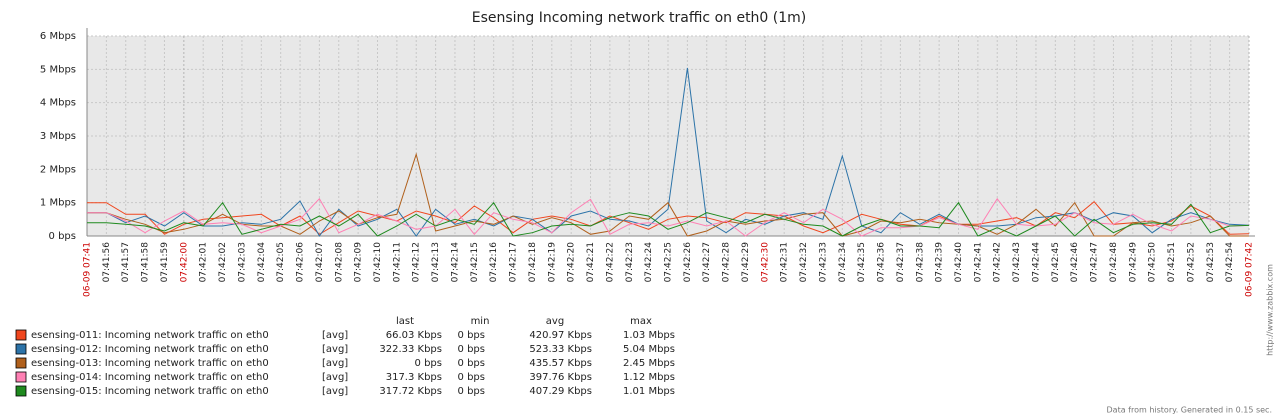 The image size is (1279, 418). I want to click on x-tick-label: 07:42:24, so click(649, 262).